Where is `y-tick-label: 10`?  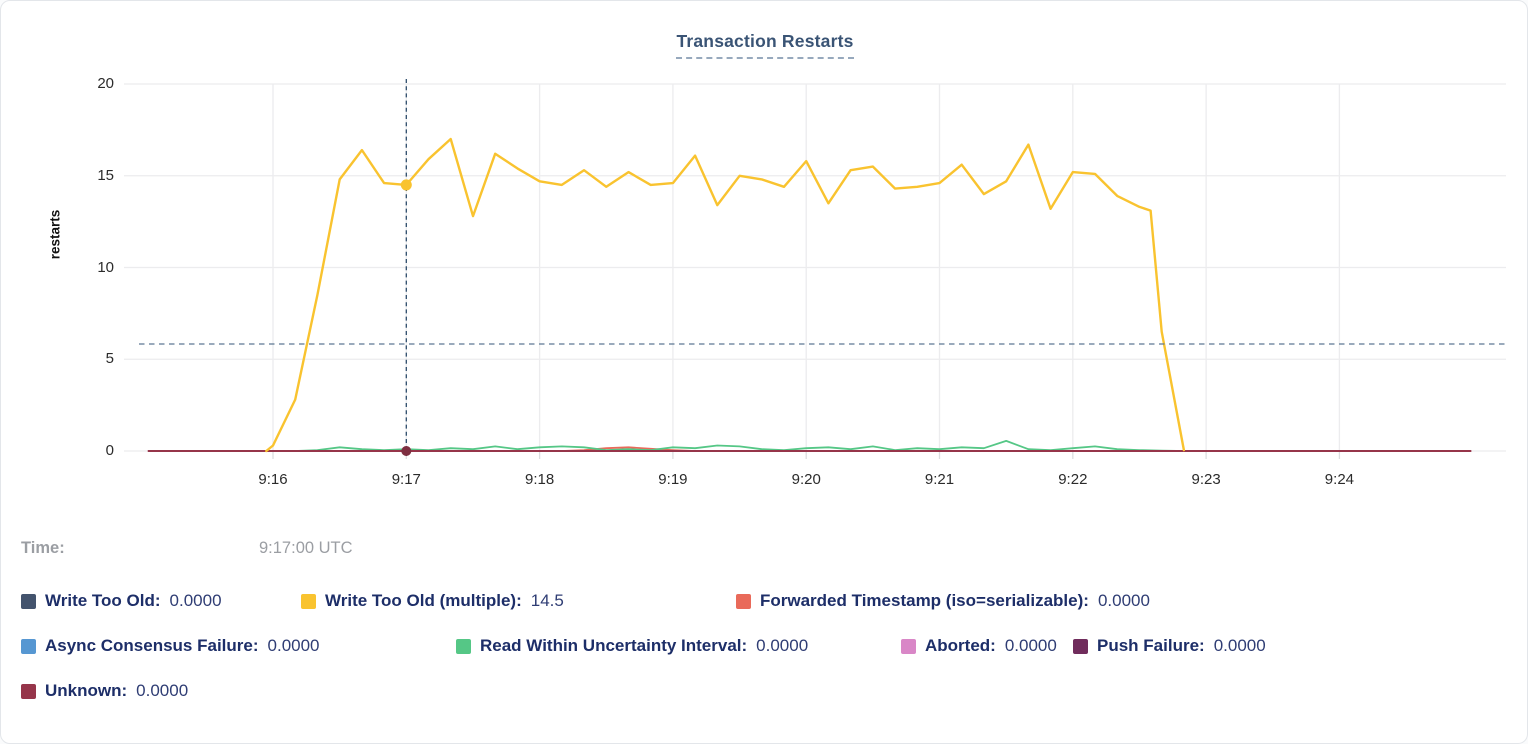
y-tick-label: 10 is located at coordinates (105, 267).